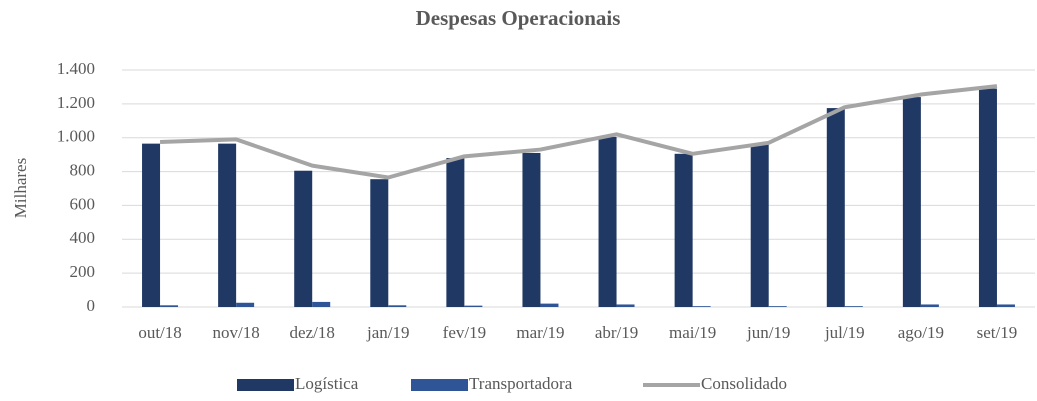 The image size is (1037, 401). I want to click on x-tick-label: mar/19, so click(540, 332).